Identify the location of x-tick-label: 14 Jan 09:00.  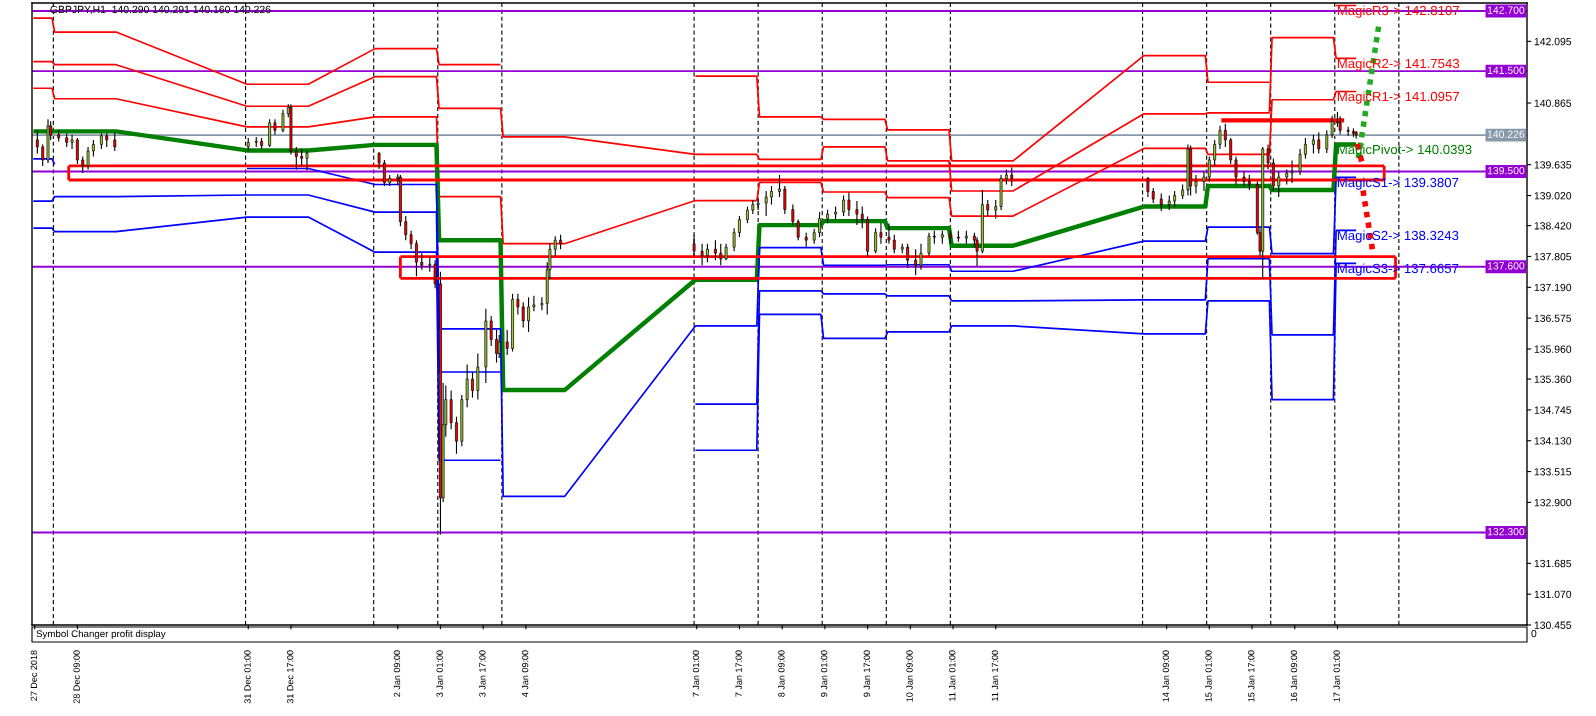
(1166, 676).